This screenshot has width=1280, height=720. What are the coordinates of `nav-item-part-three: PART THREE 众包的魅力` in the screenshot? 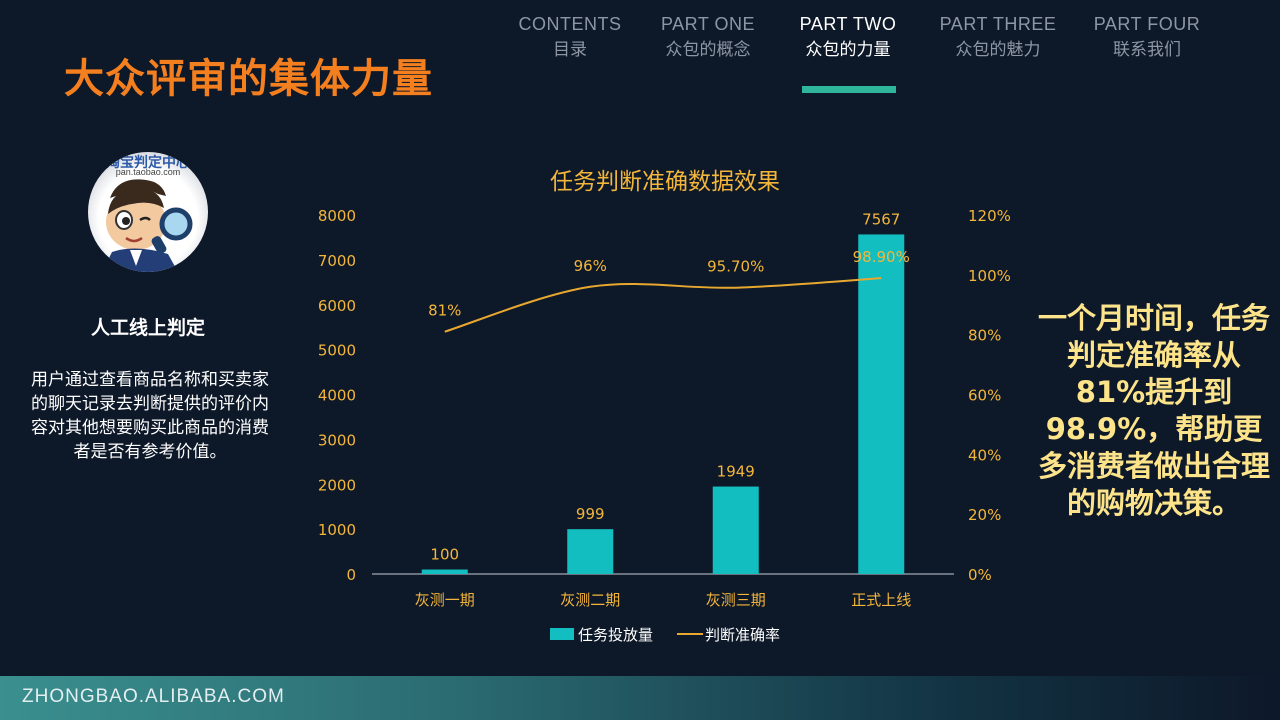 It's located at (998, 38).